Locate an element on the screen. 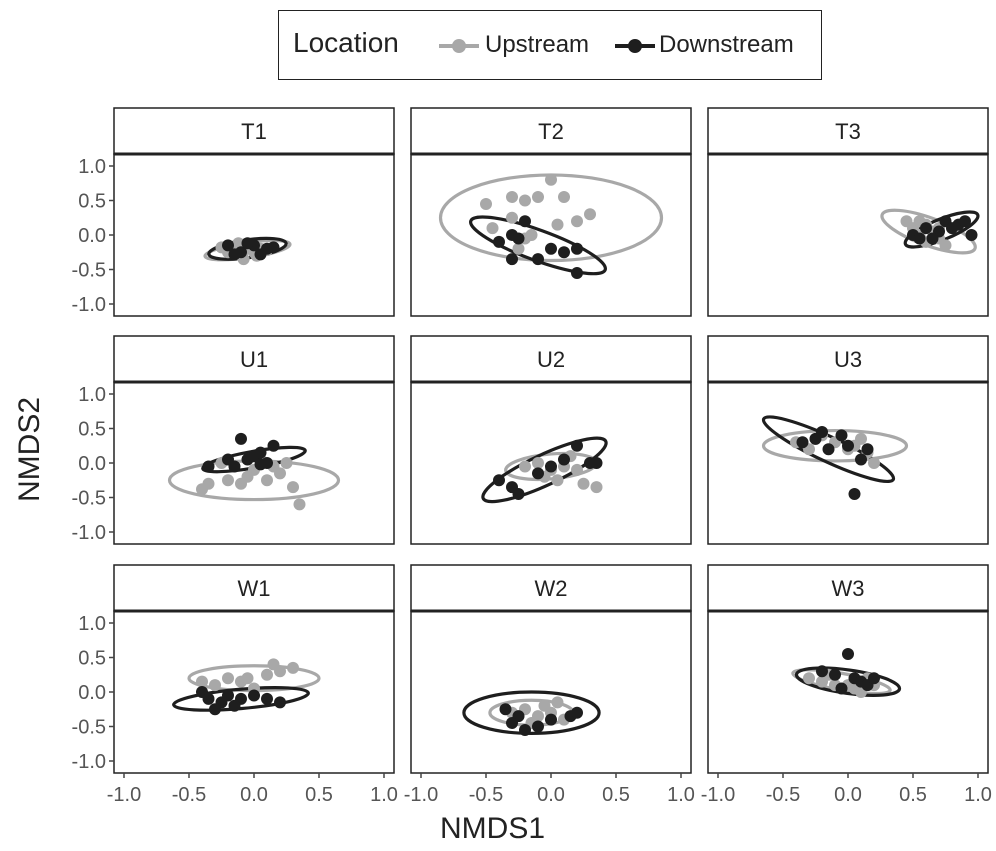  ellipse-upstream-u3 is located at coordinates (835, 445).